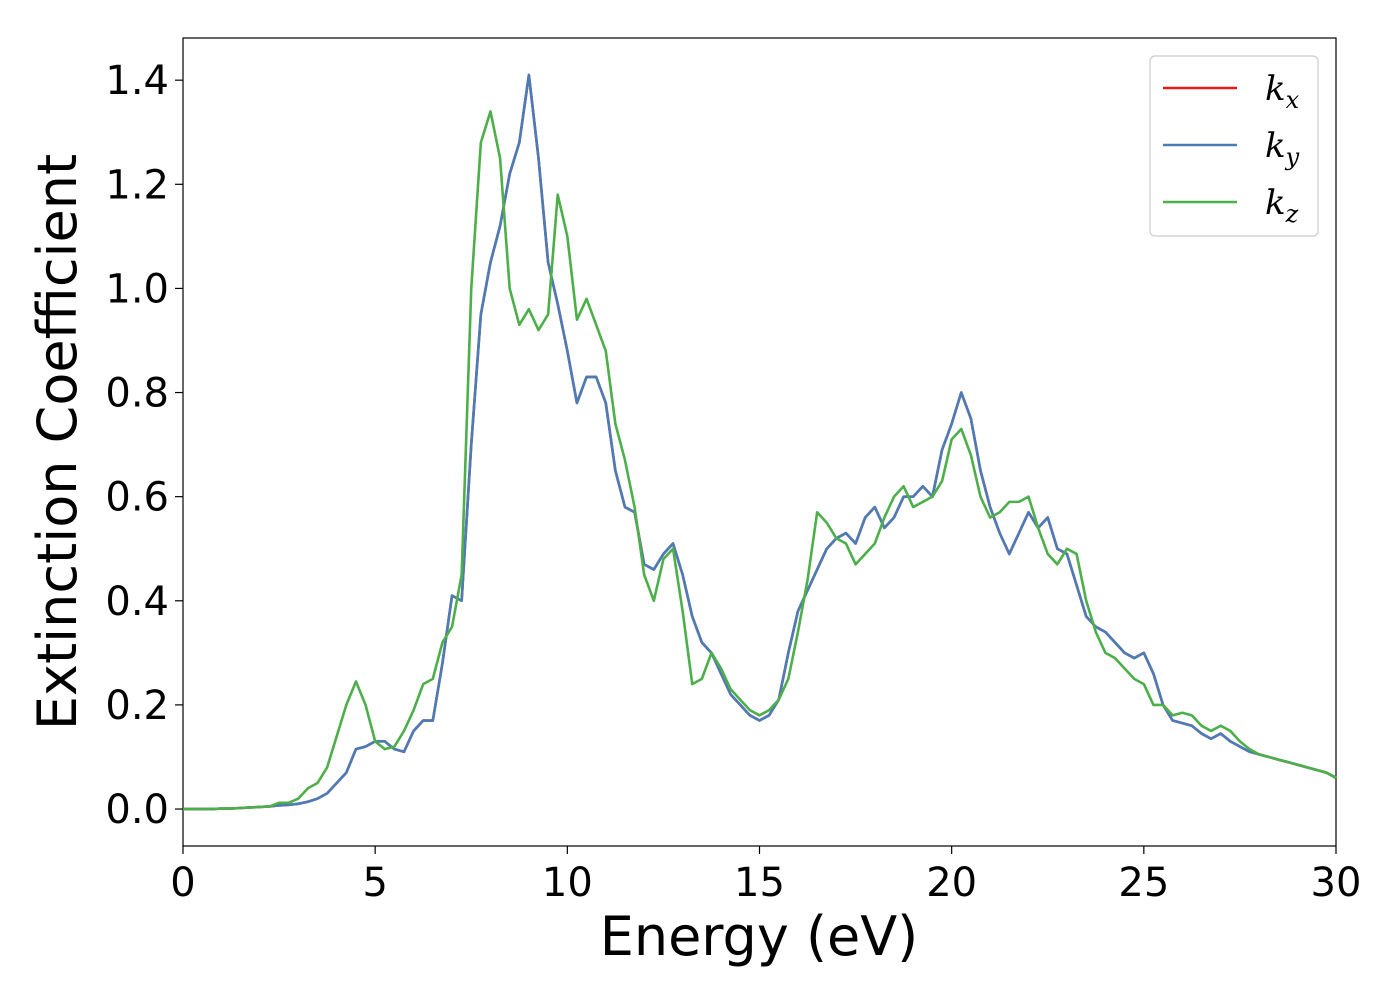  I want to click on x-tick-label: 30, so click(1336, 883).